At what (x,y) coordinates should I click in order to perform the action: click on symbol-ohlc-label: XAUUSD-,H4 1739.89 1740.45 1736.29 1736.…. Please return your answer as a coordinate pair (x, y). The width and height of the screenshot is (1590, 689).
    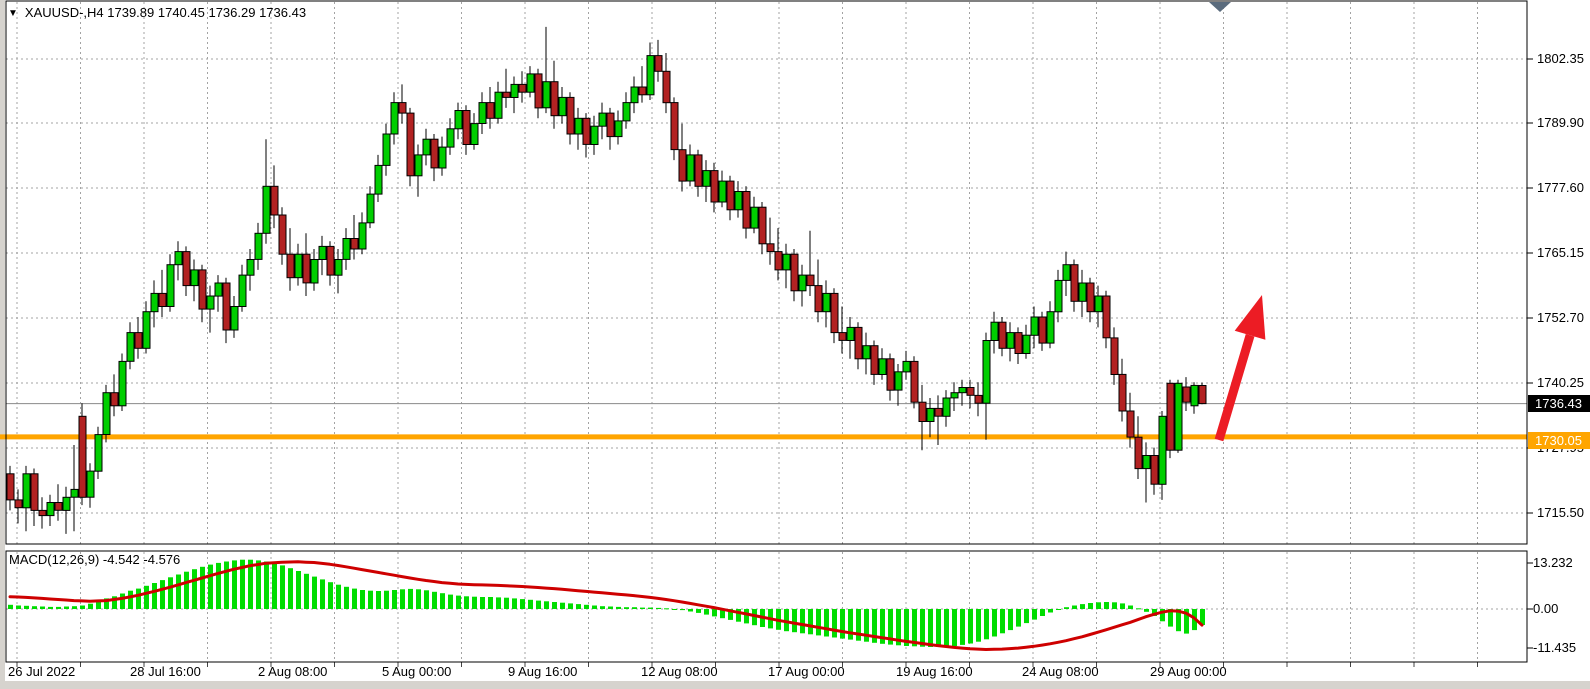
    Looking at the image, I should click on (165, 12).